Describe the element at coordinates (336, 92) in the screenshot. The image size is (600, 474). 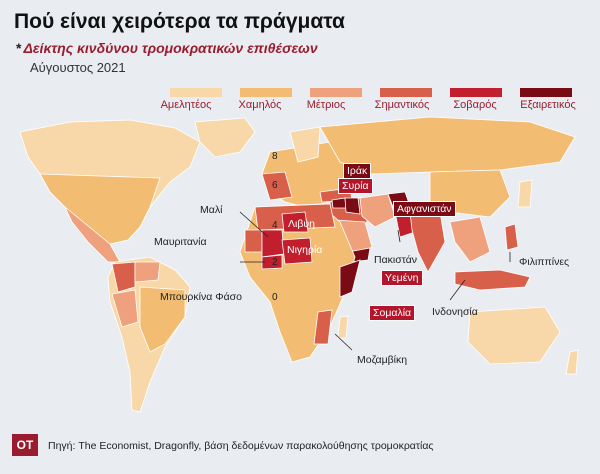
I see `legend-swatch-moderate` at that location.